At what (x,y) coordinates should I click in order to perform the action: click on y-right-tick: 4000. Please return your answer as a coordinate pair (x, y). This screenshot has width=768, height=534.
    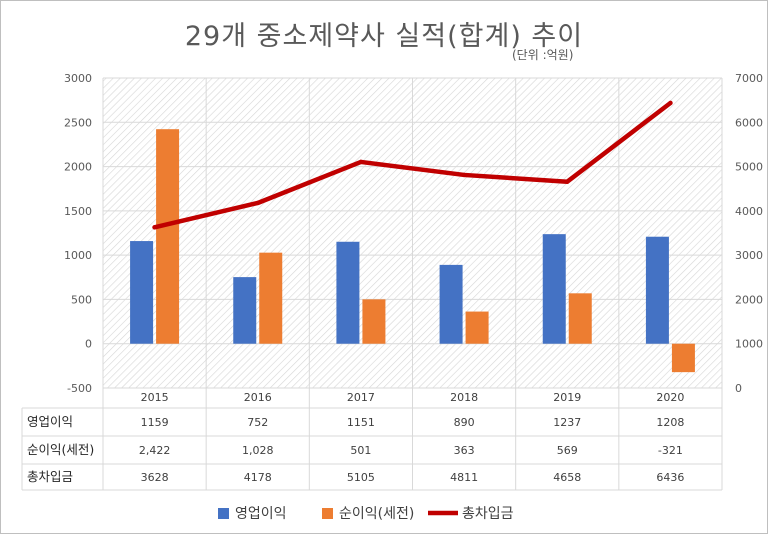
    Looking at the image, I should click on (749, 211).